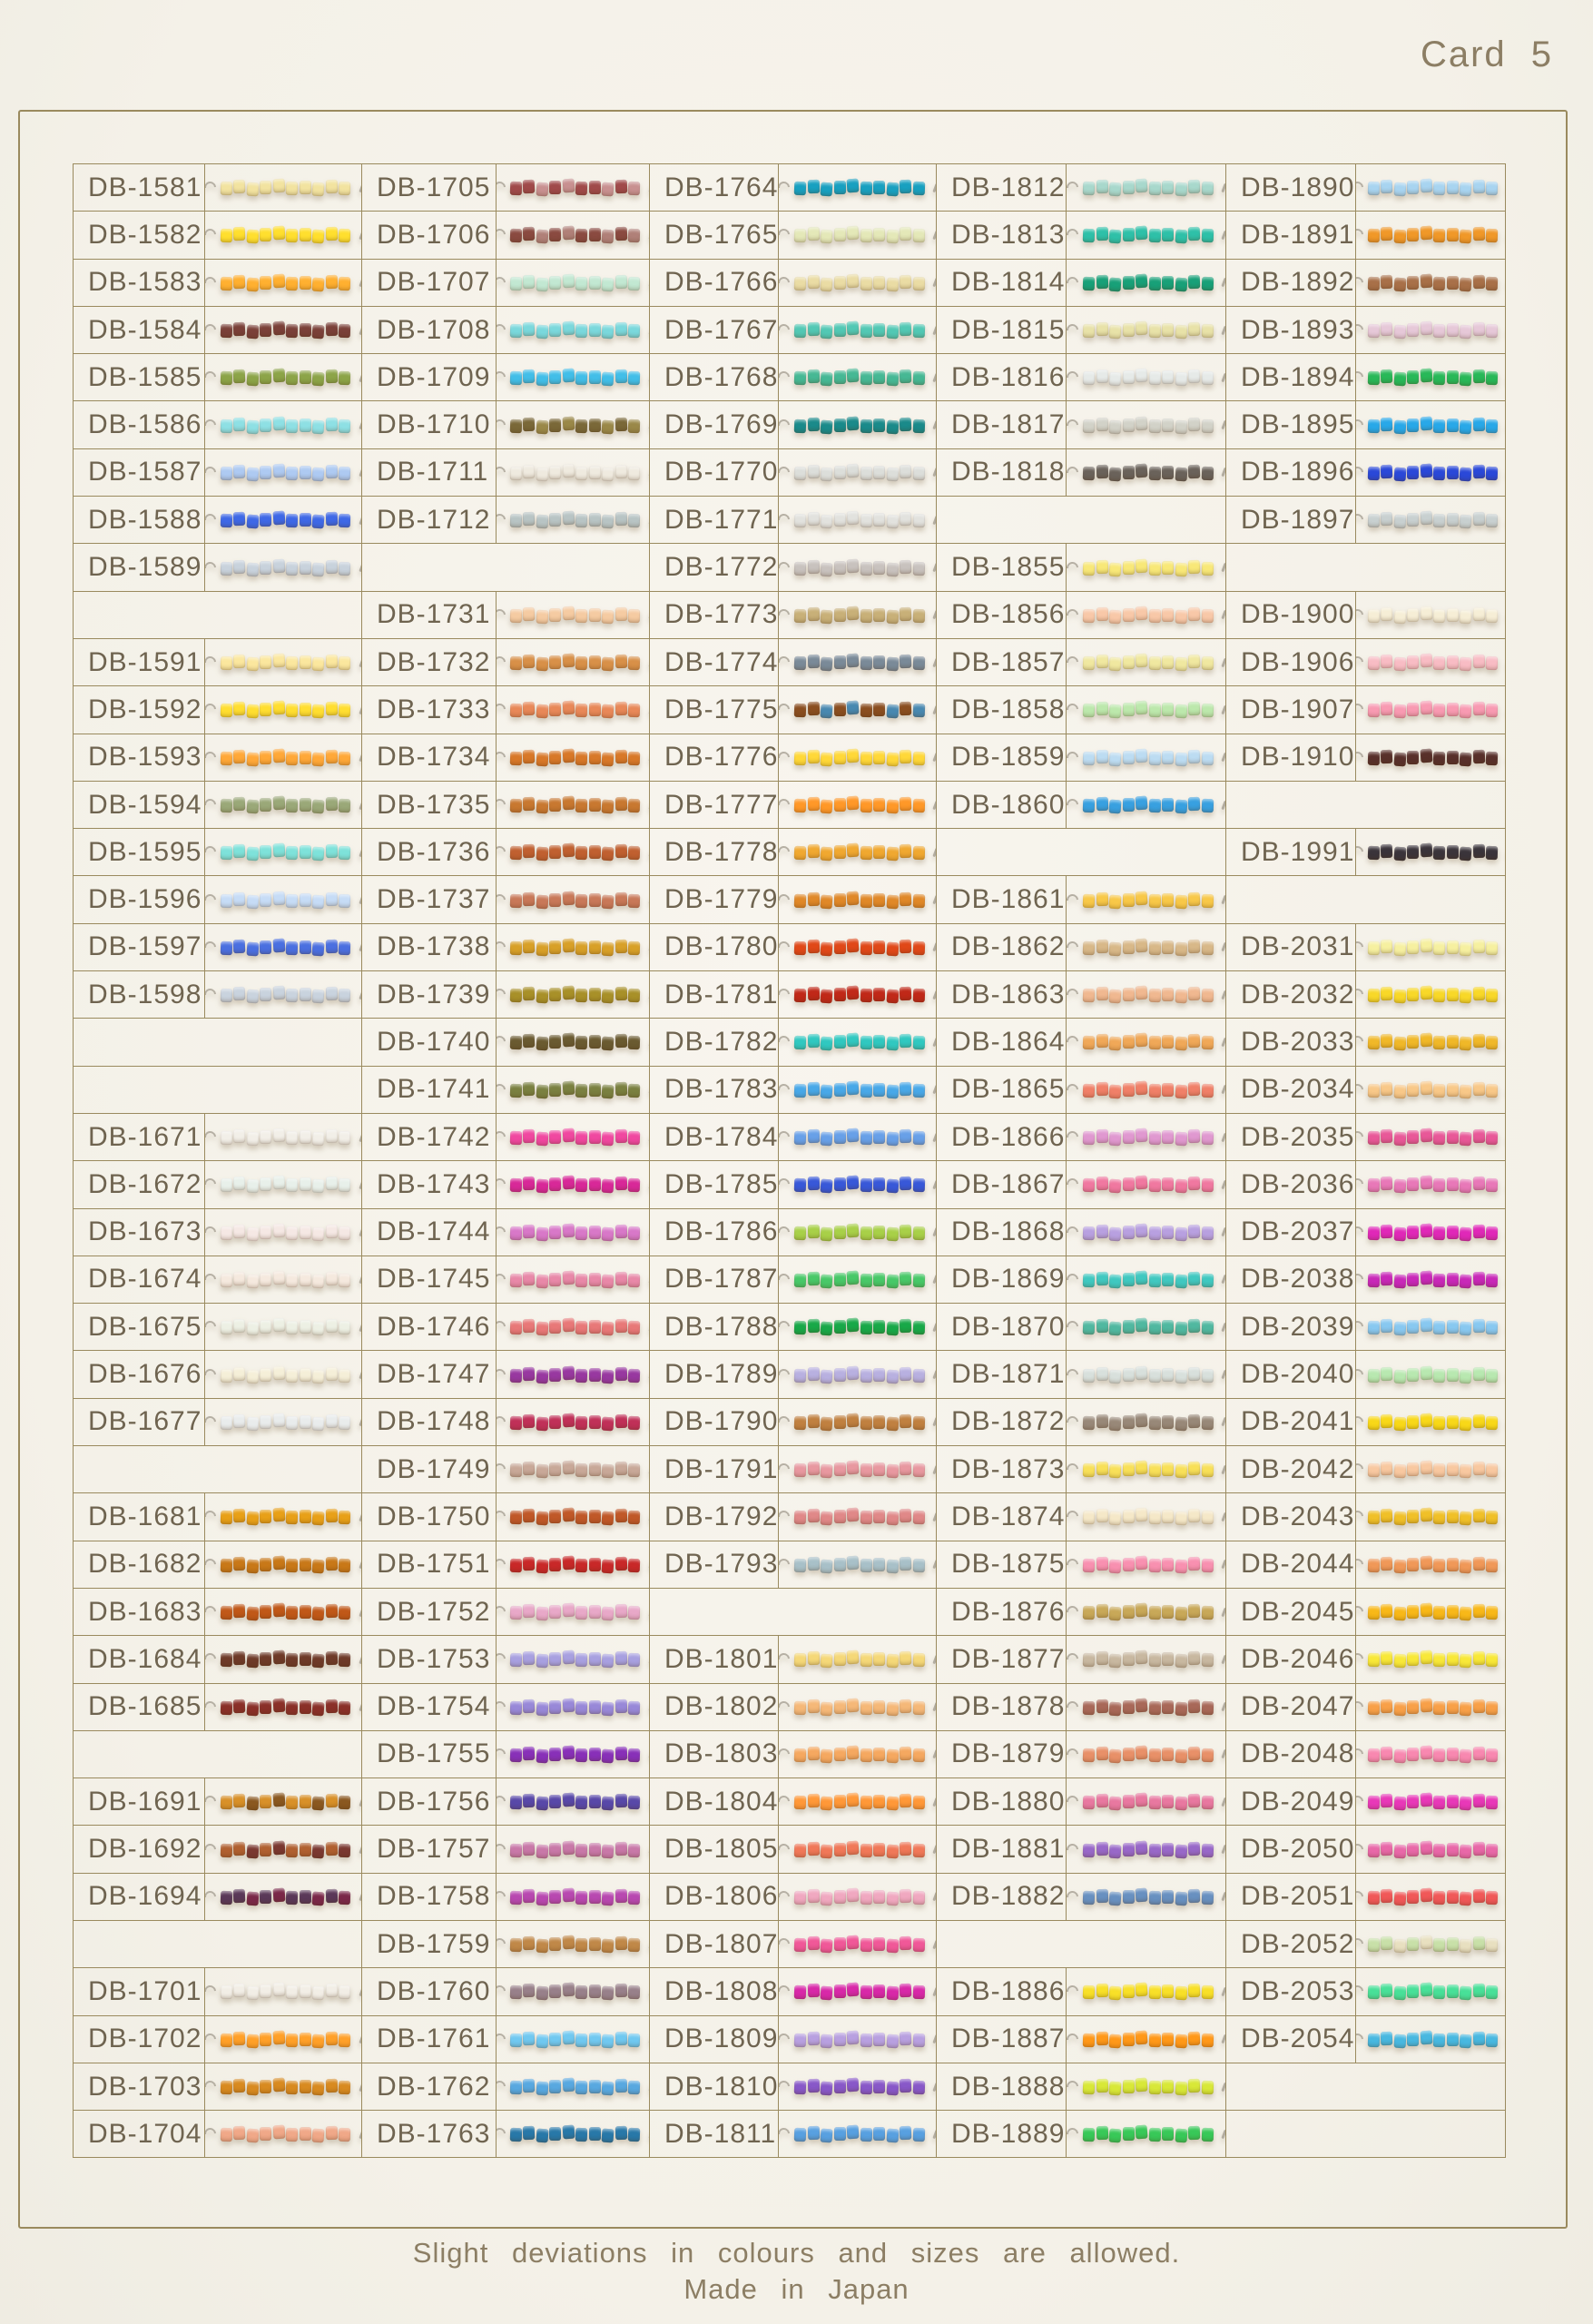  What do you see at coordinates (789, 1802) in the screenshot?
I see `table-row: DB-1691 DB-1756 DB-1804 DB-1880 DB-2049` at bounding box center [789, 1802].